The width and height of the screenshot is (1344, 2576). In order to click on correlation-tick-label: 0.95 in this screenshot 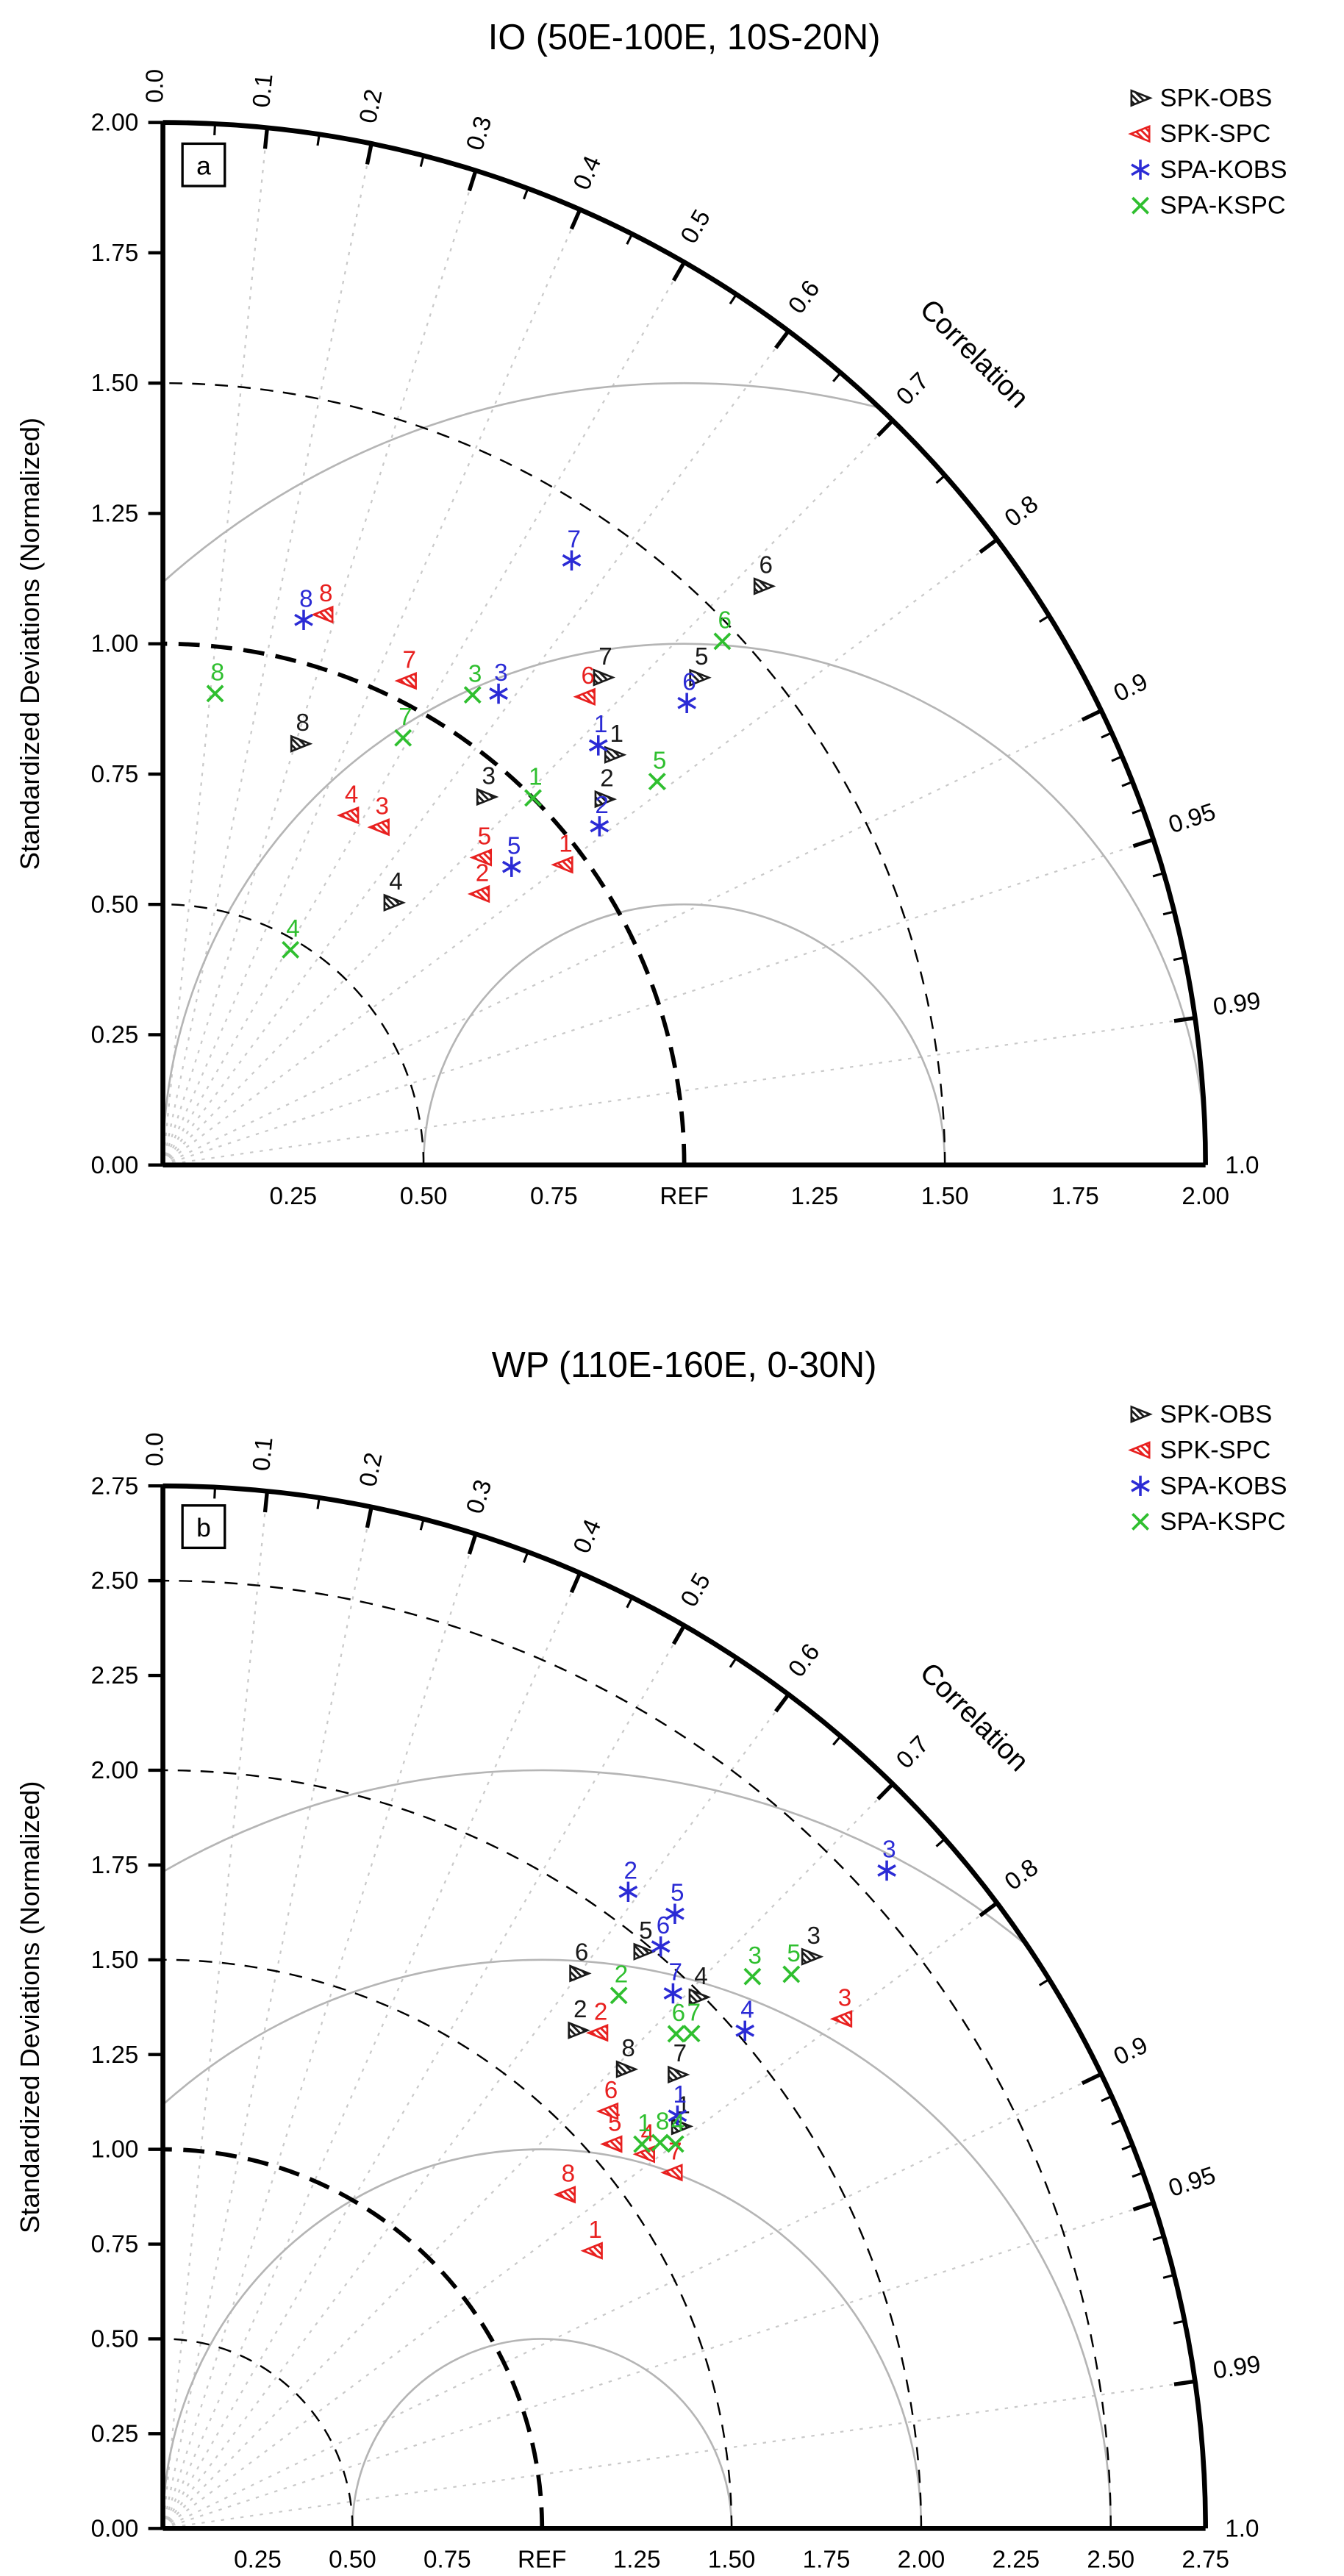, I will do `click(1192, 818)`.